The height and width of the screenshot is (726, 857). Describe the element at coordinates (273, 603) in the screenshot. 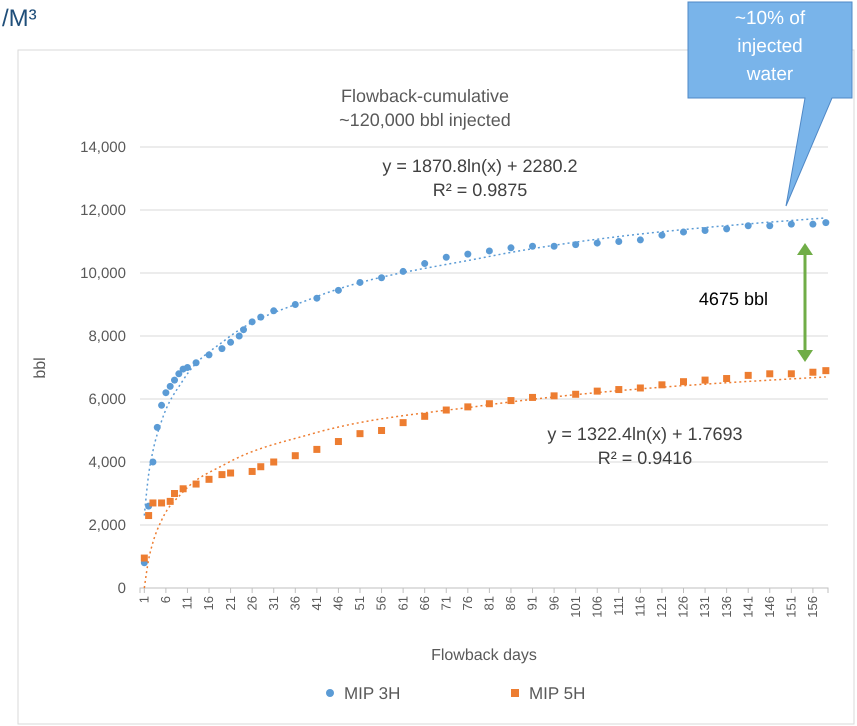

I see `x-tick-label: 31` at that location.